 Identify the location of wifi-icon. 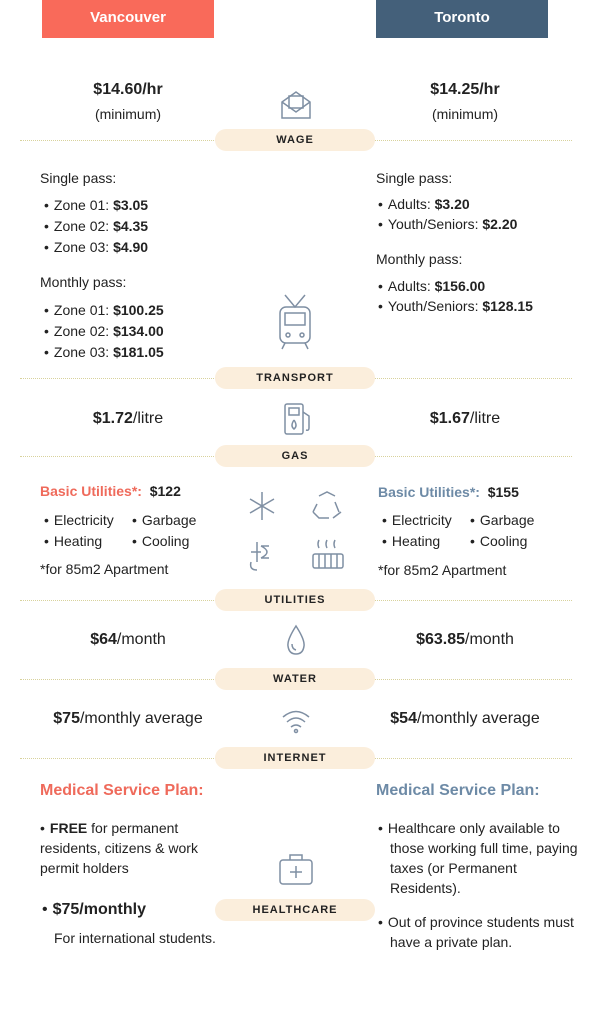
(296, 722).